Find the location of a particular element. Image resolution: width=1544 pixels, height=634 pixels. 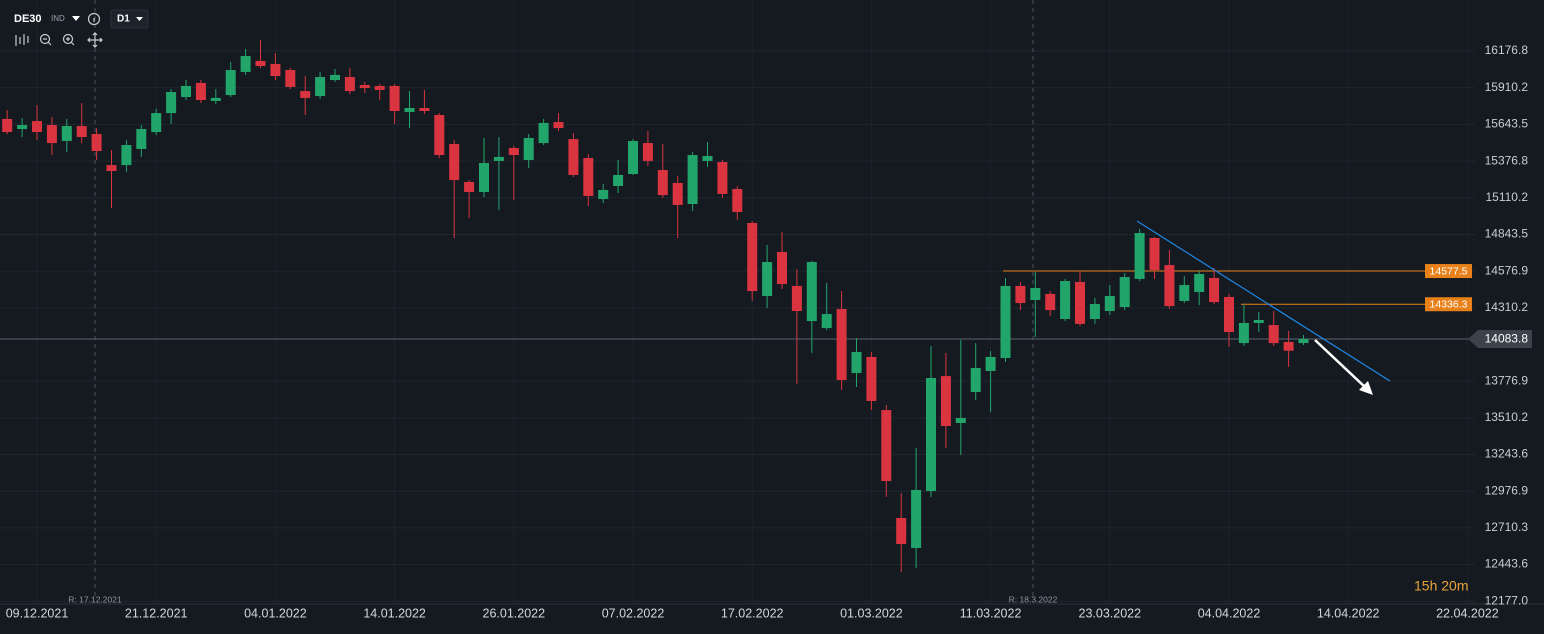

symbol-dropdown is located at coordinates (76, 18).